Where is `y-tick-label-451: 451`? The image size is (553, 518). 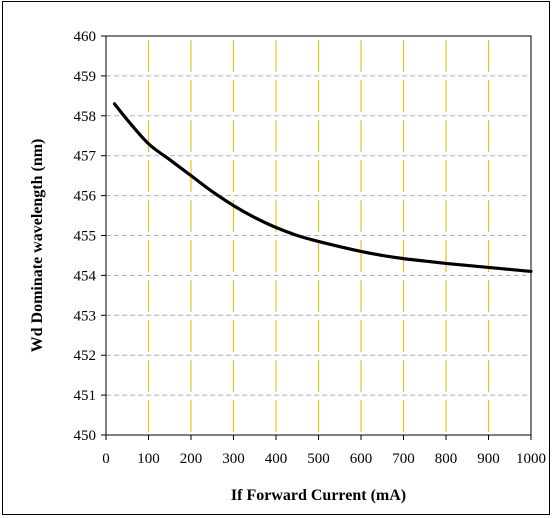 y-tick-label-451: 451 is located at coordinates (85, 396).